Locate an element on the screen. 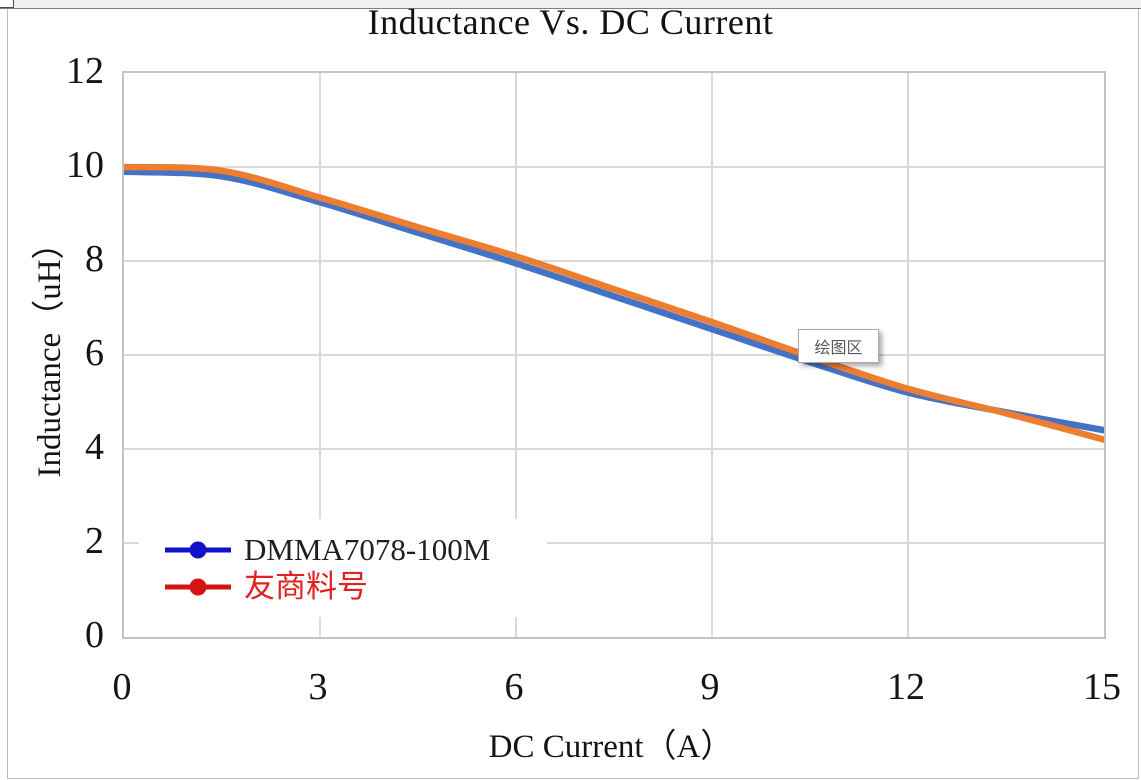 The width and height of the screenshot is (1141, 780). legend-label: DMMA7078-100M is located at coordinates (367, 549).